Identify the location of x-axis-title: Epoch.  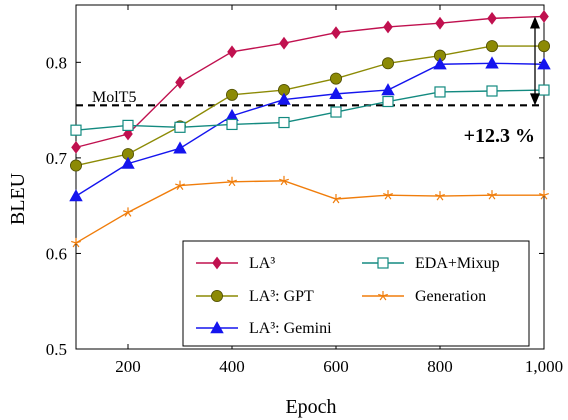
(310, 407).